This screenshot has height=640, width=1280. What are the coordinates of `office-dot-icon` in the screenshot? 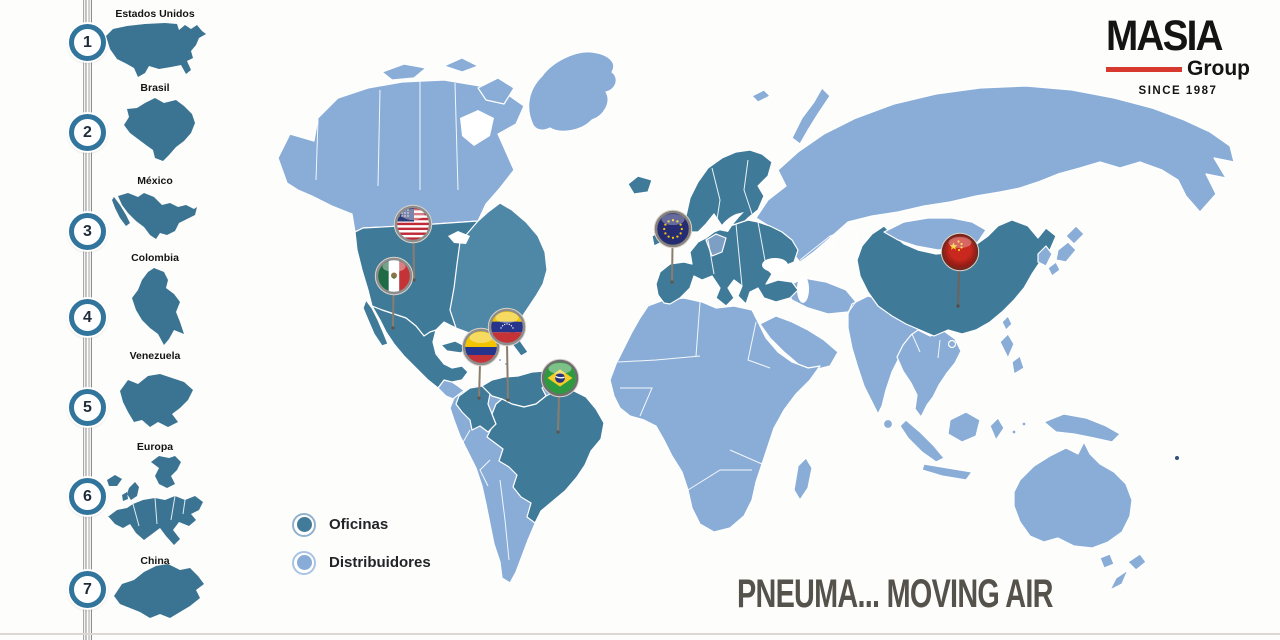 It's located at (304, 524).